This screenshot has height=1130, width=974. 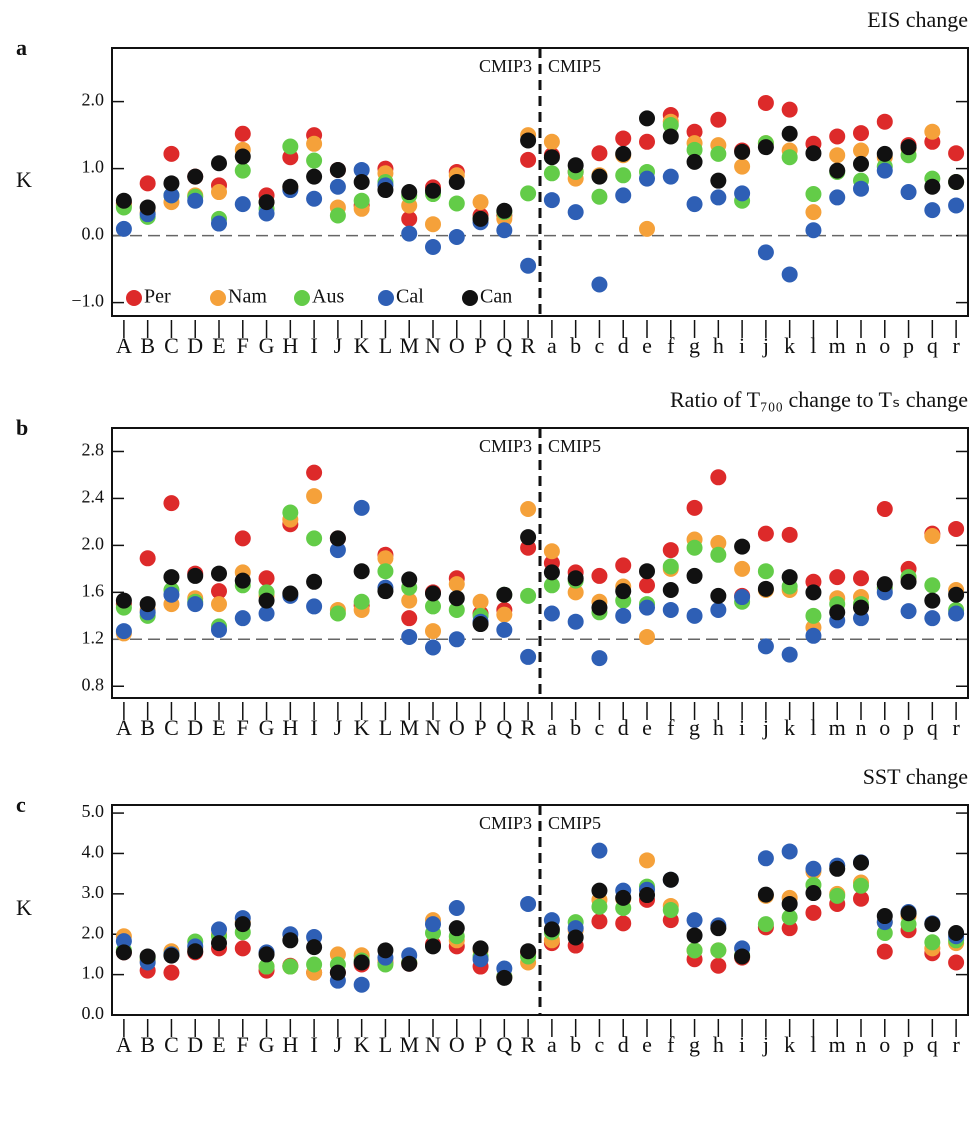 What do you see at coordinates (671, 727) in the screenshot?
I see `x-tick-label: f` at bounding box center [671, 727].